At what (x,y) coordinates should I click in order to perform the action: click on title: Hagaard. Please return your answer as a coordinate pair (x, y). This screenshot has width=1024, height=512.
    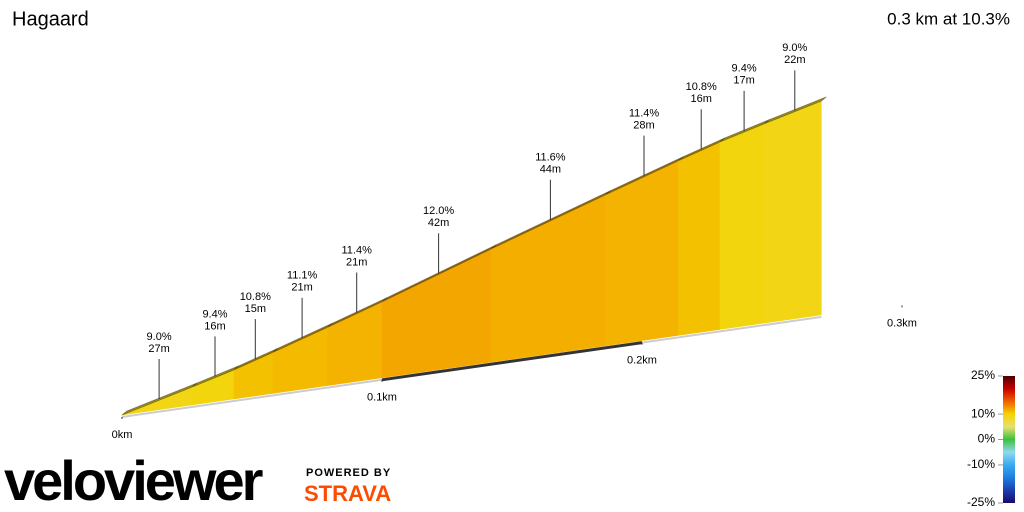
    Looking at the image, I should click on (50, 19).